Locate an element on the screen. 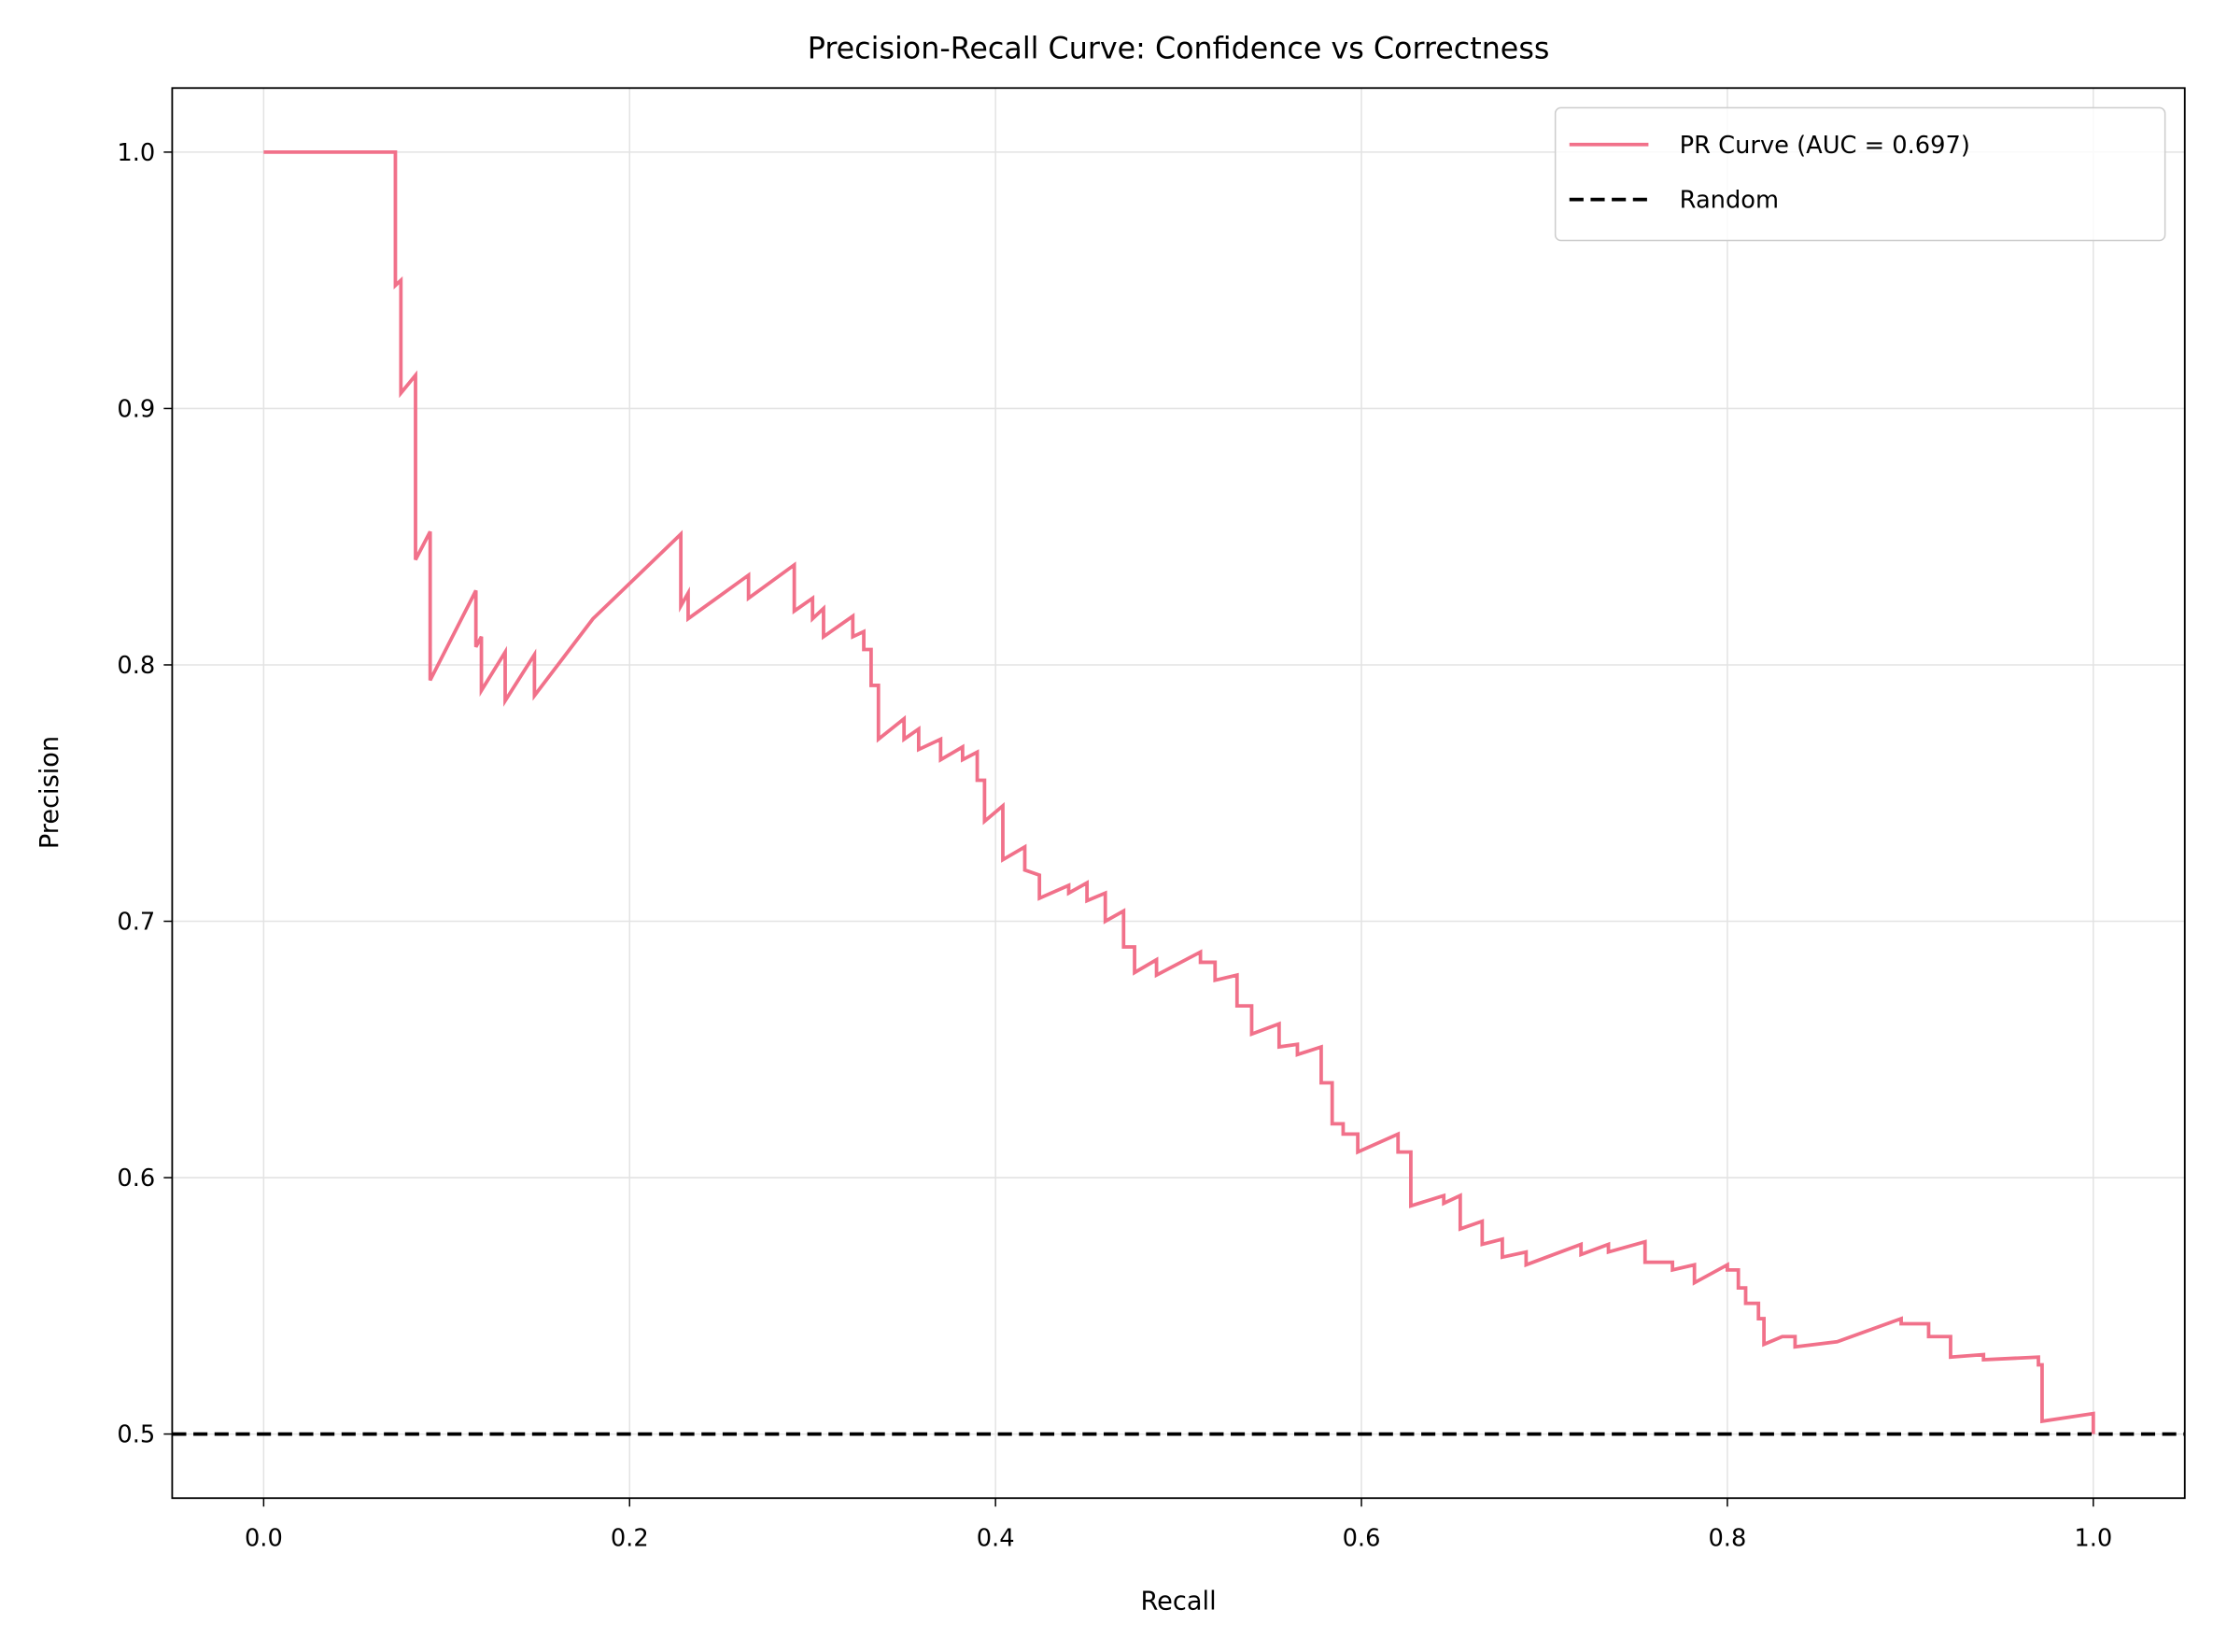 The image size is (2213, 1652). x-tick-label: 0.0 is located at coordinates (264, 1539).